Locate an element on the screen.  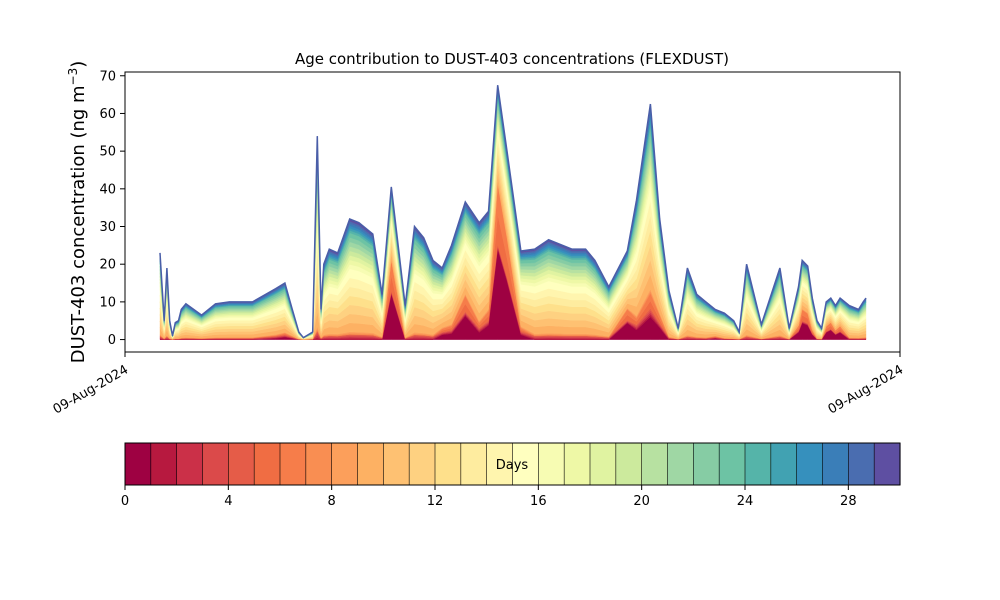
y-axis-label-main: DUST-403 concentration (ng m is located at coordinates (78, 224).